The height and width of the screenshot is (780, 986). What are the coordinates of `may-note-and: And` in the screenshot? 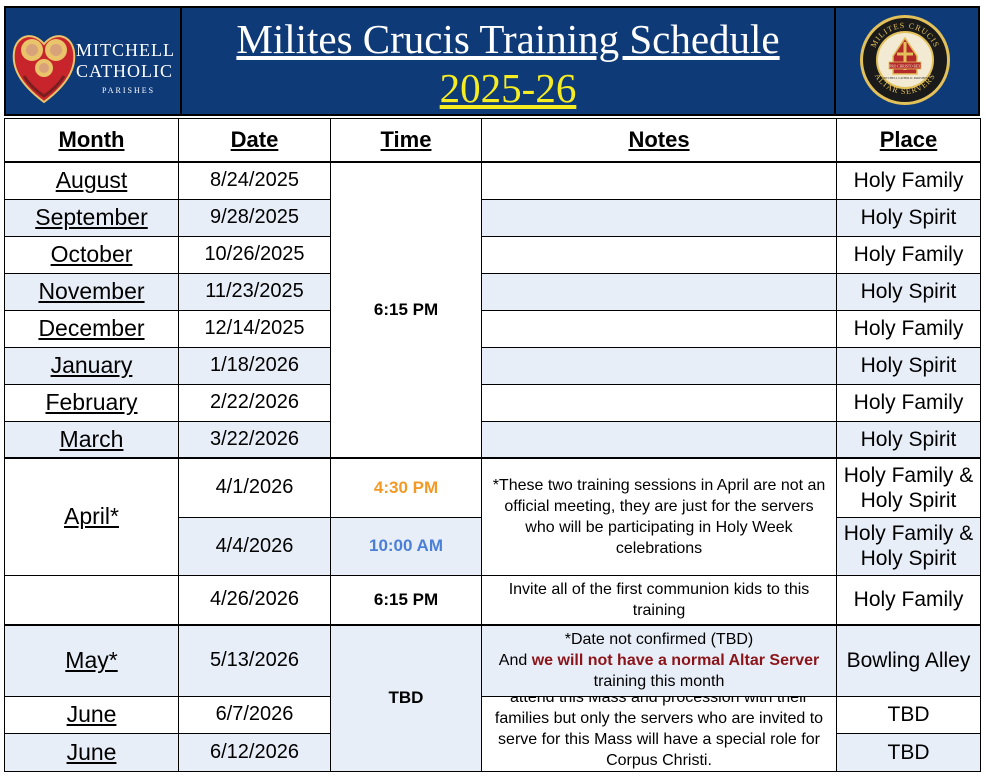 It's located at (515, 661).